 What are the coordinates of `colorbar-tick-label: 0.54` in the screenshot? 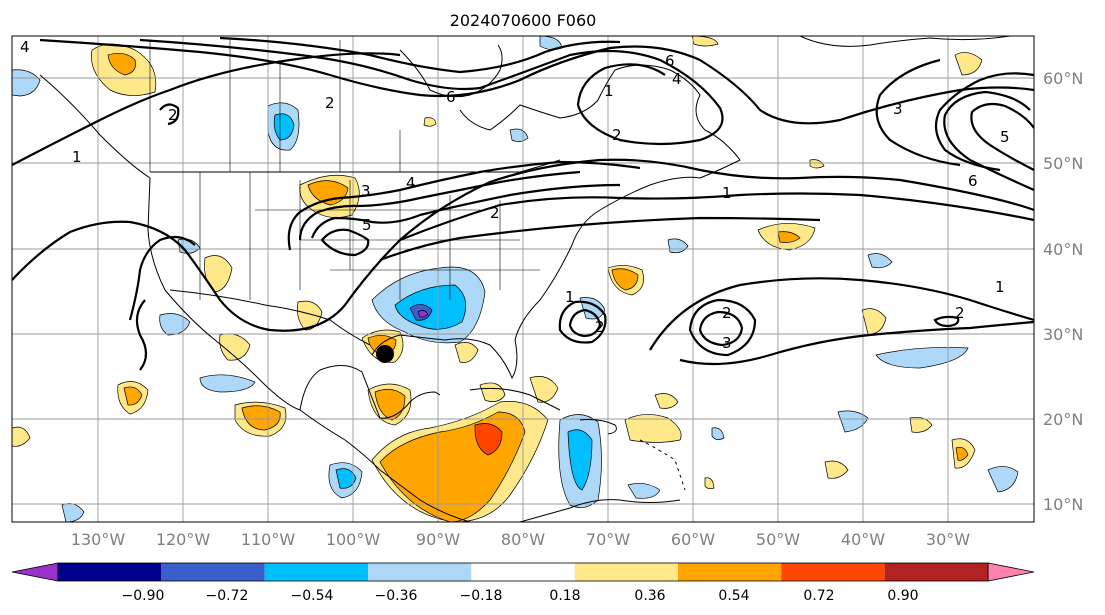 It's located at (733, 596).